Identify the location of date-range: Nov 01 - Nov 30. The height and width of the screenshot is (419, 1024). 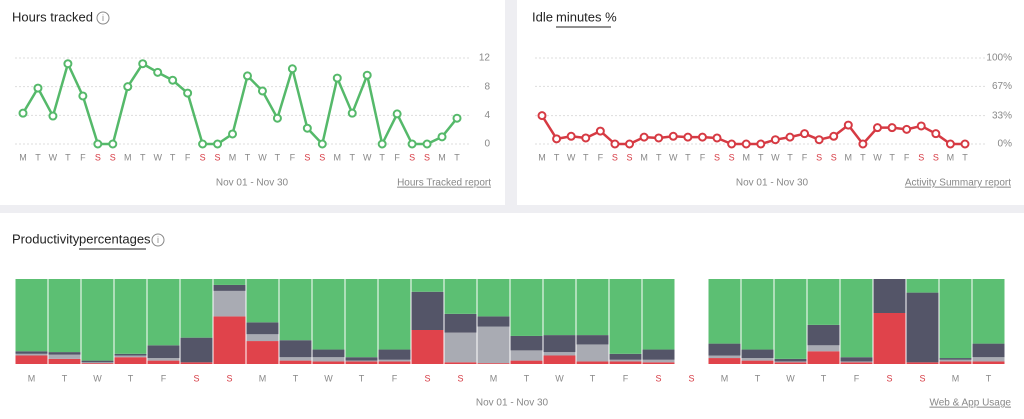
(512, 403).